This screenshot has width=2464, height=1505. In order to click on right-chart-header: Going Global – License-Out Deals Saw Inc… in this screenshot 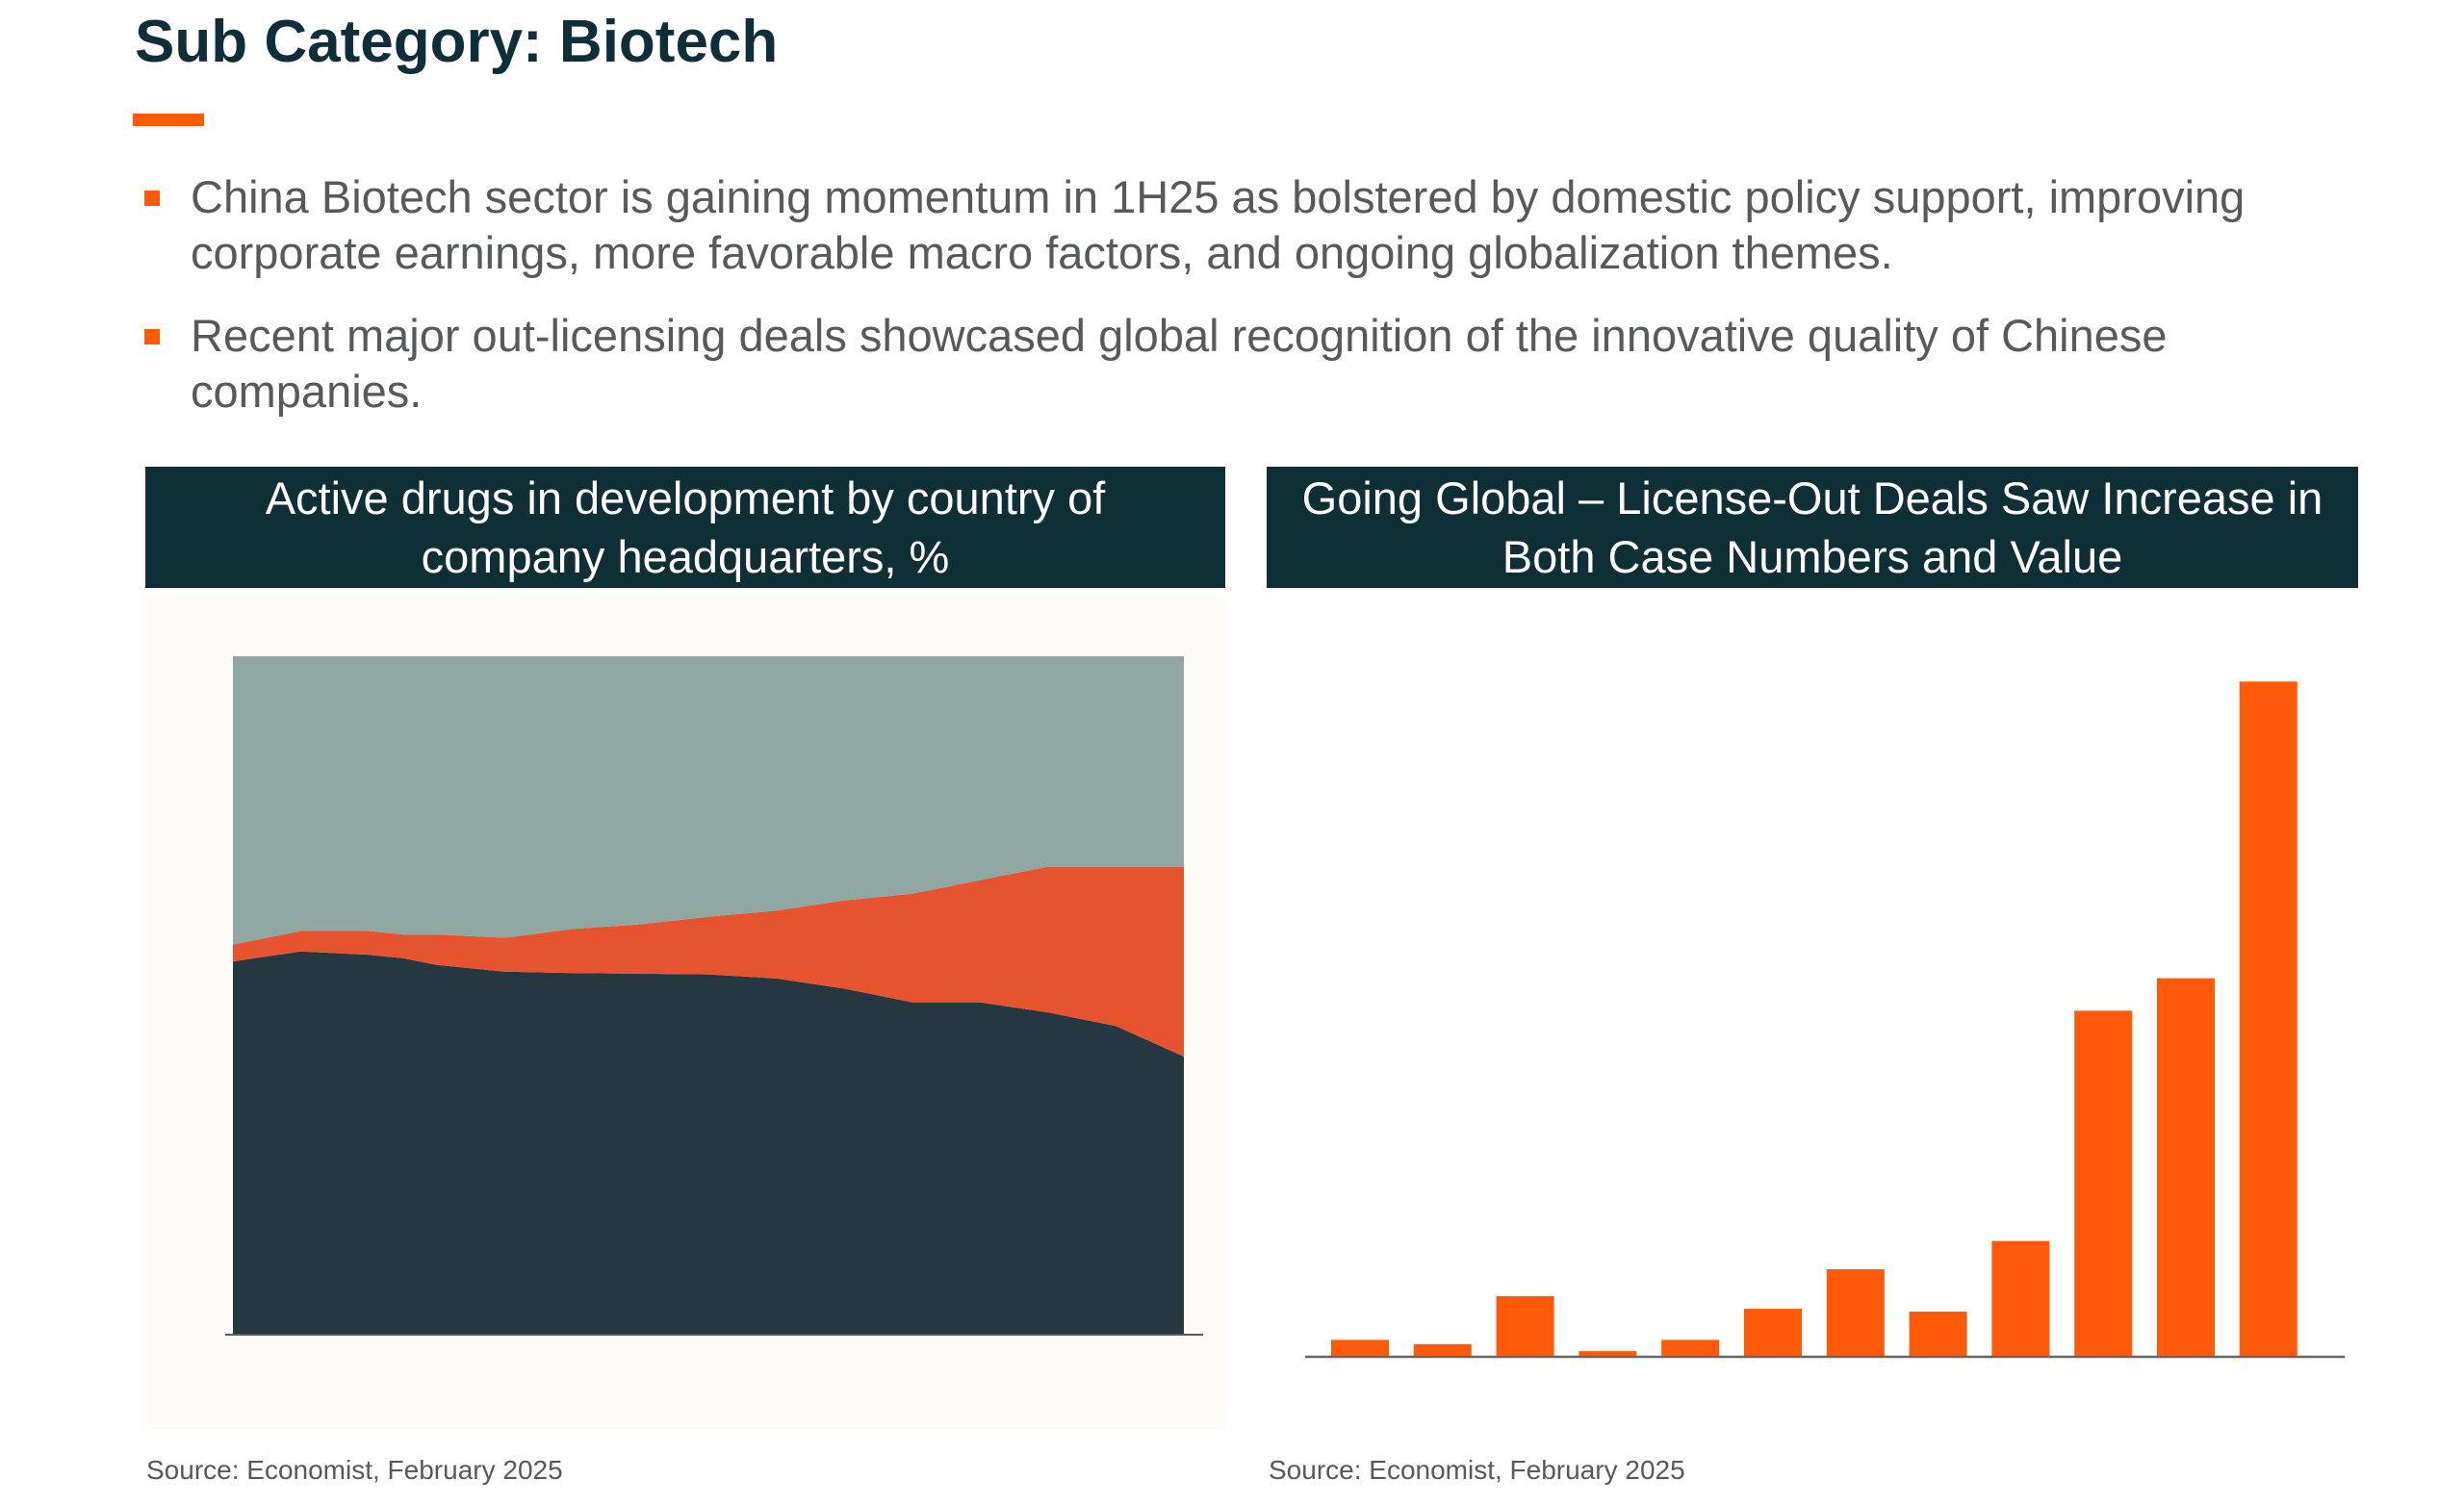, I will do `click(1812, 528)`.